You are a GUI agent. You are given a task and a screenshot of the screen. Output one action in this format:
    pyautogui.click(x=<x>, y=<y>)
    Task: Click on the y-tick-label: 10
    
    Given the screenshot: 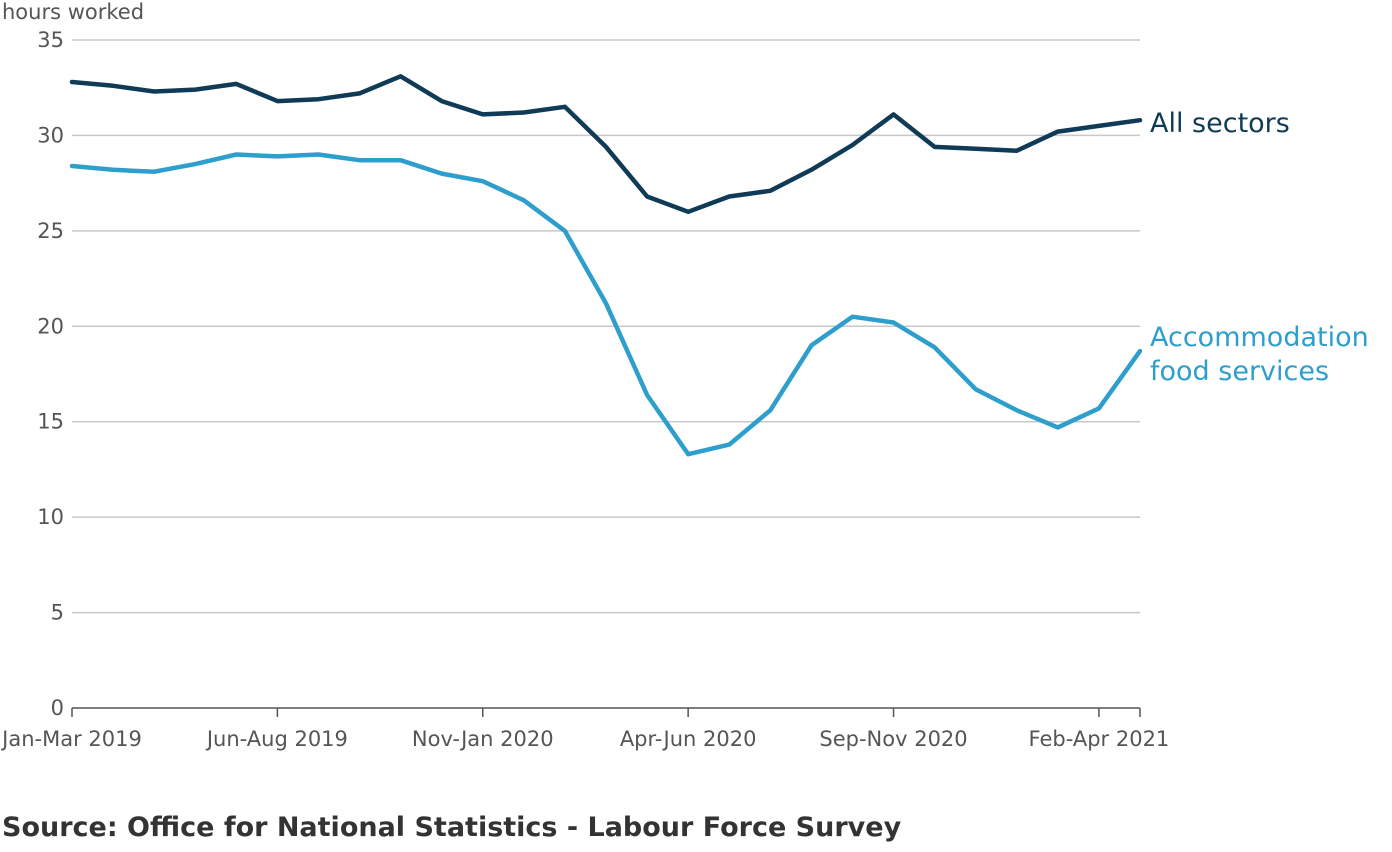 What is the action you would take?
    pyautogui.click(x=50, y=517)
    